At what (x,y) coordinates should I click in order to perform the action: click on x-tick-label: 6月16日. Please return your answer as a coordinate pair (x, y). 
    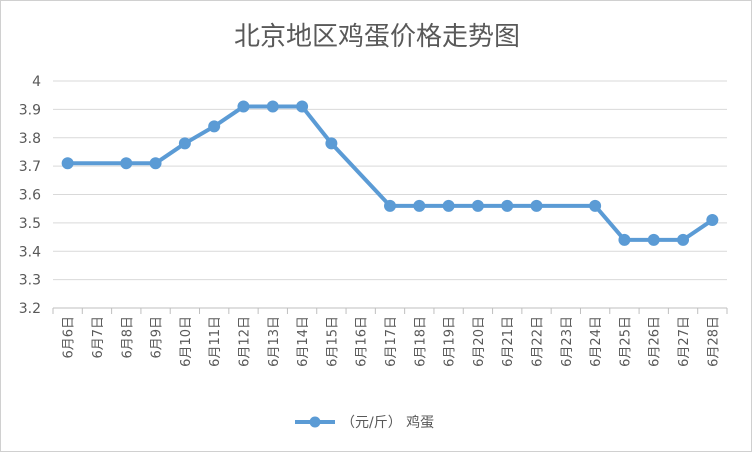
    Looking at the image, I should click on (362, 341).